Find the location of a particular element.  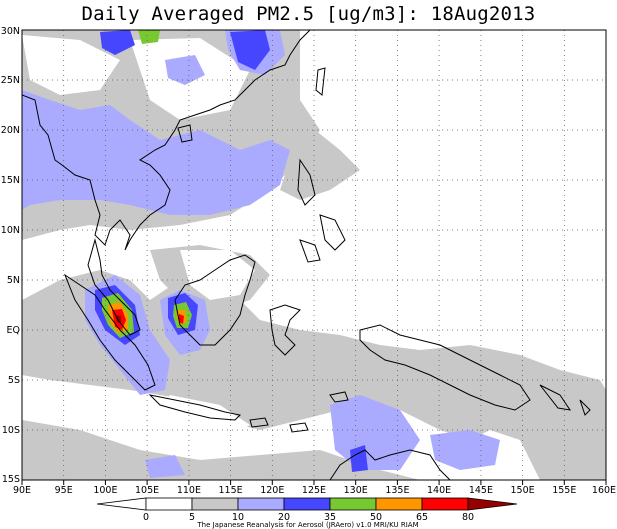

lon-label: 110E is located at coordinates (189, 490).